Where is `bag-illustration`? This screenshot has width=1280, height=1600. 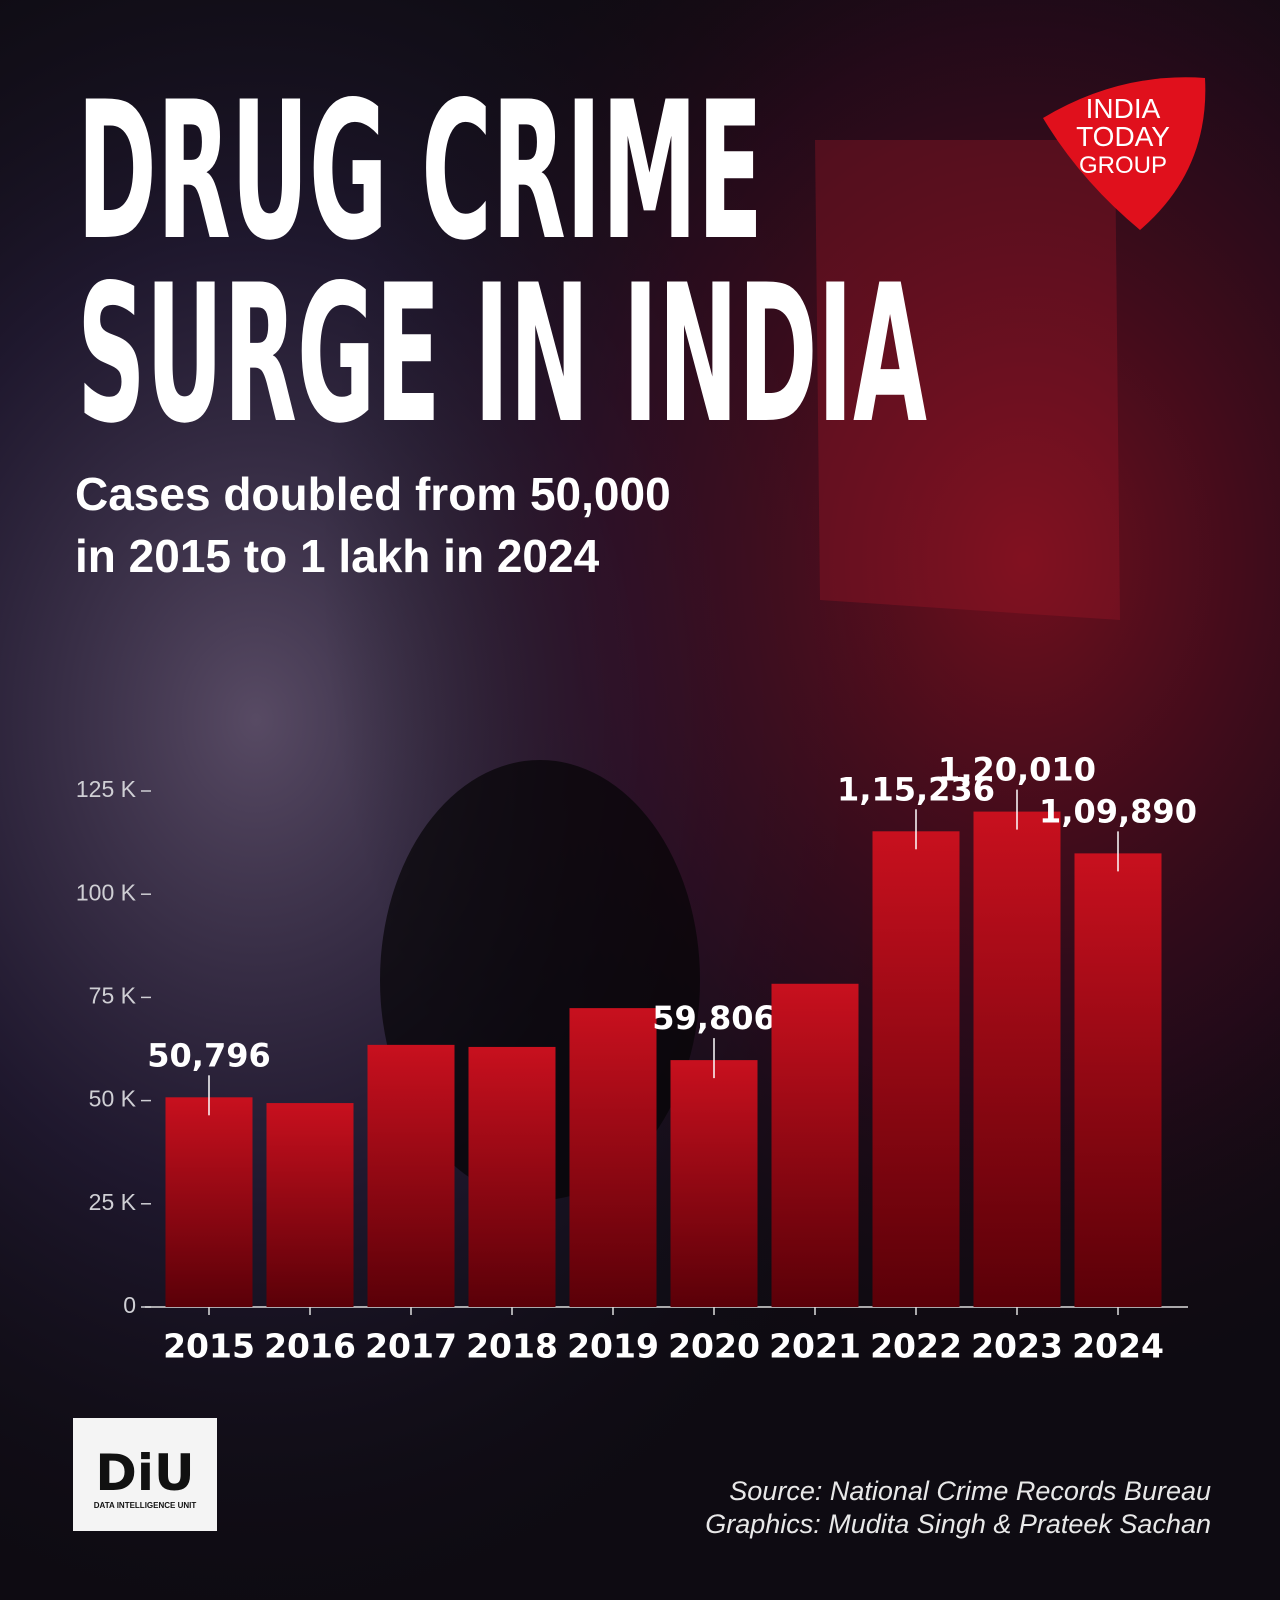
bag-illustration is located at coordinates (967, 380).